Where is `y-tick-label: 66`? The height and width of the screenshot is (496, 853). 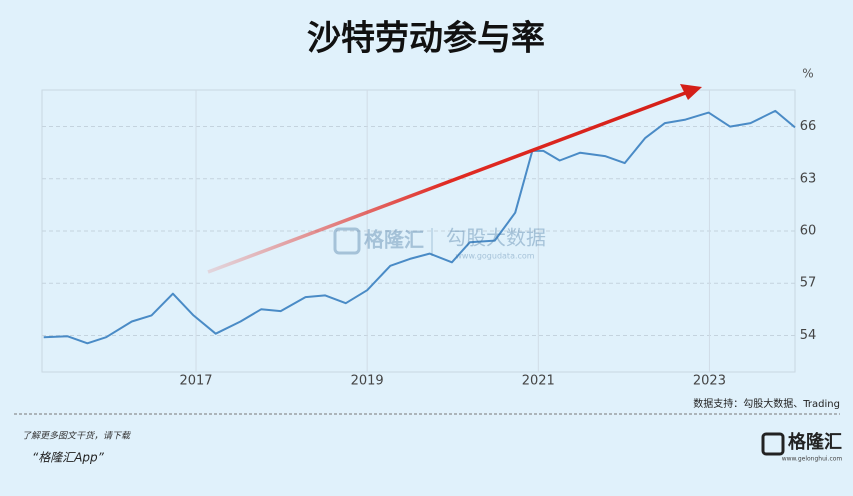
y-tick-label: 66 is located at coordinates (808, 126).